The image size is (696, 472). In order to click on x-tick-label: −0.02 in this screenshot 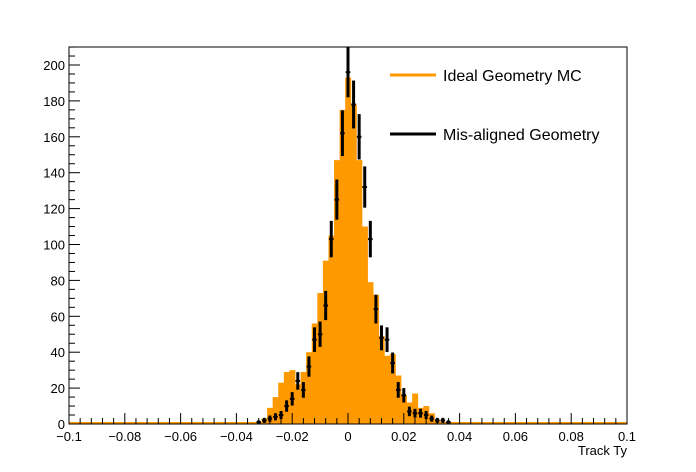, I will do `click(292, 436)`.